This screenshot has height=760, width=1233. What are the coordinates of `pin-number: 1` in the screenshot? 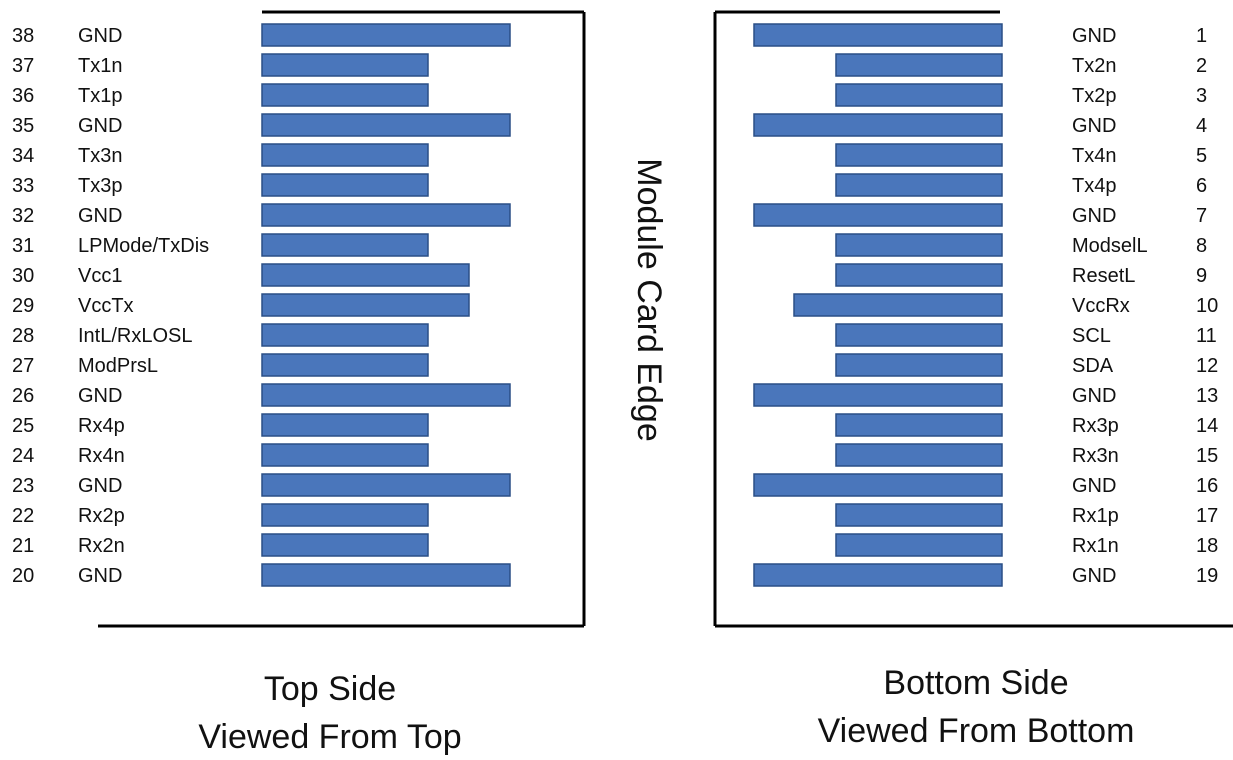 It's located at (1201, 36).